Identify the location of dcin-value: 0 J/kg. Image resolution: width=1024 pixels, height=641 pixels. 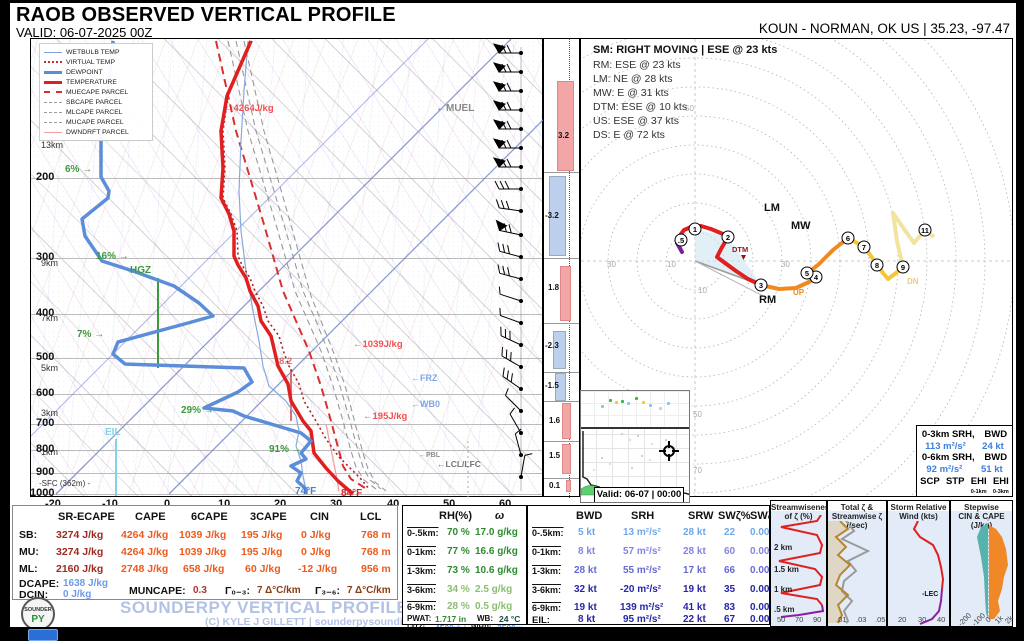
(77, 594).